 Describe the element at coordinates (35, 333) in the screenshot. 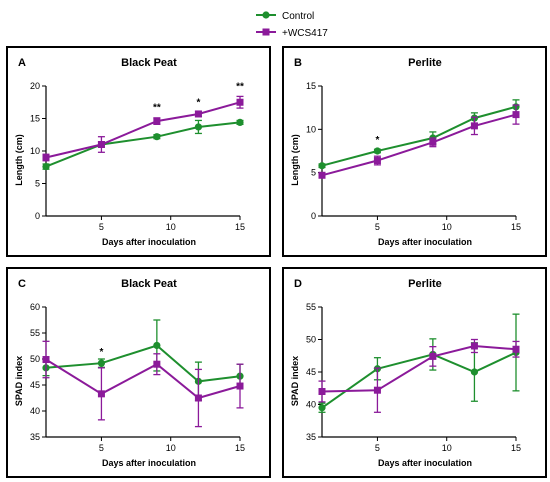

I see `panel-c-ytick-label: 55` at that location.